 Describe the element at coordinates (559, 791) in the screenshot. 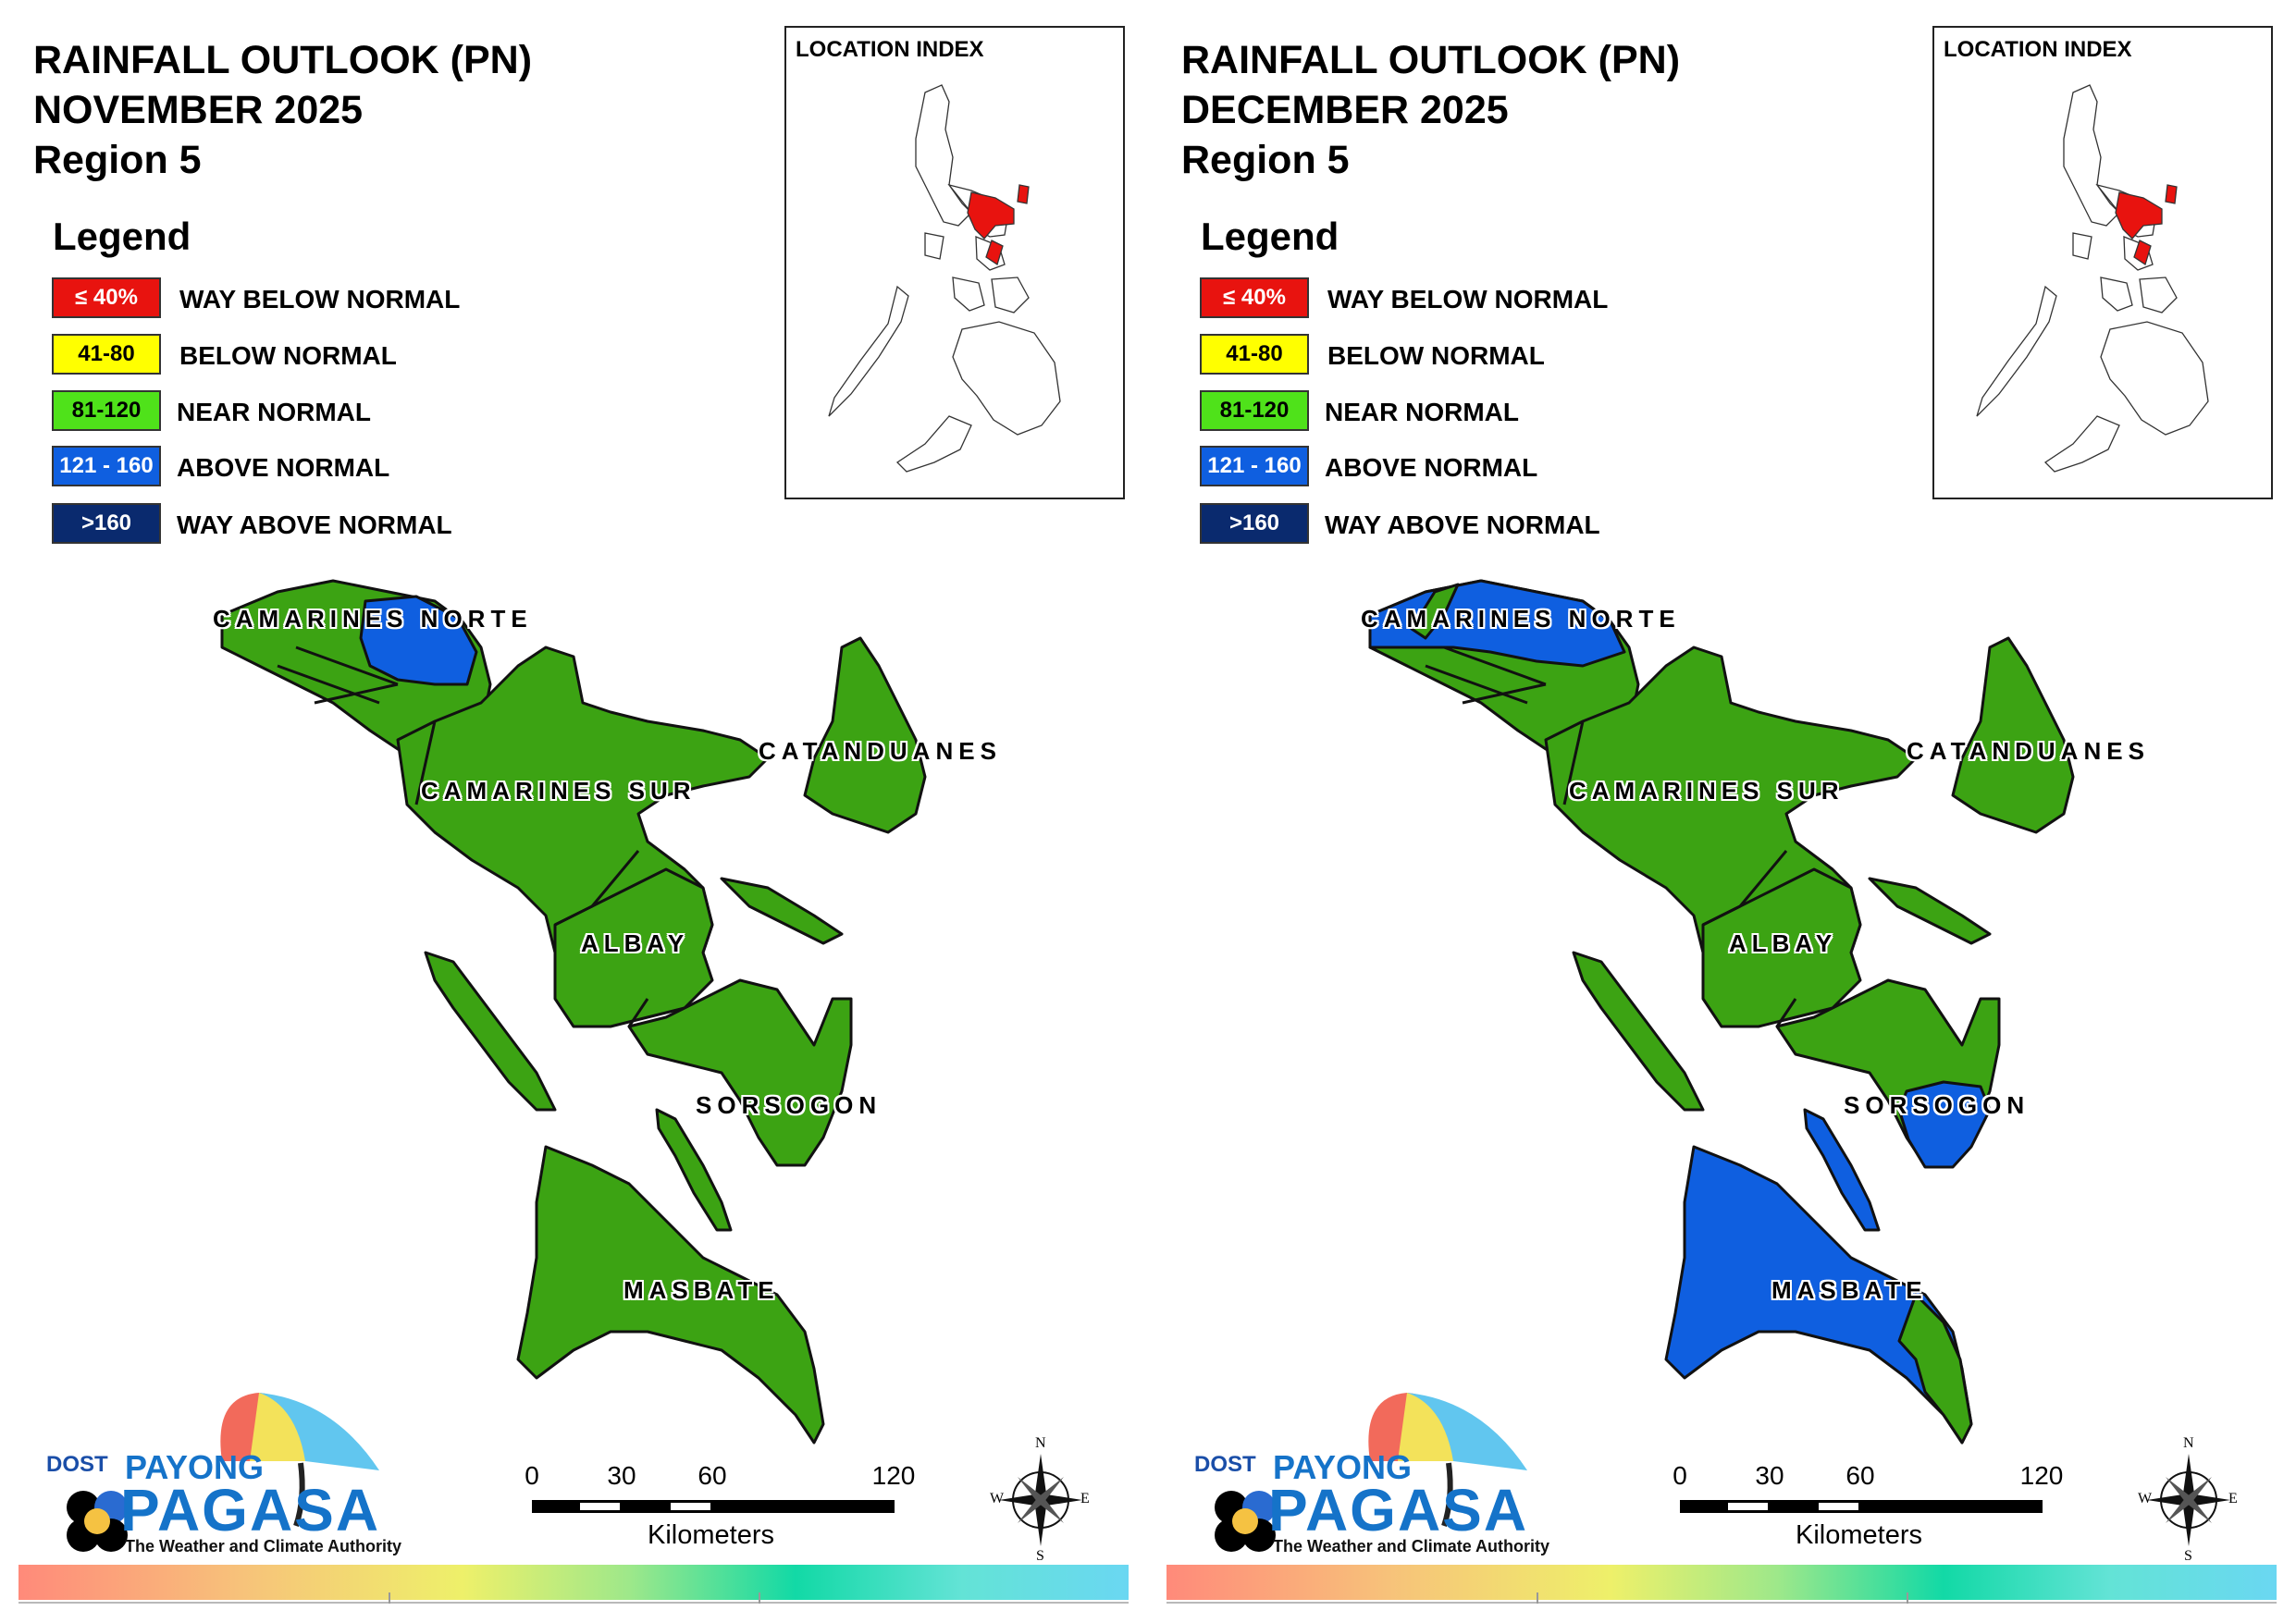

I see `label-camarines-sur: CAMARINES SUR` at that location.